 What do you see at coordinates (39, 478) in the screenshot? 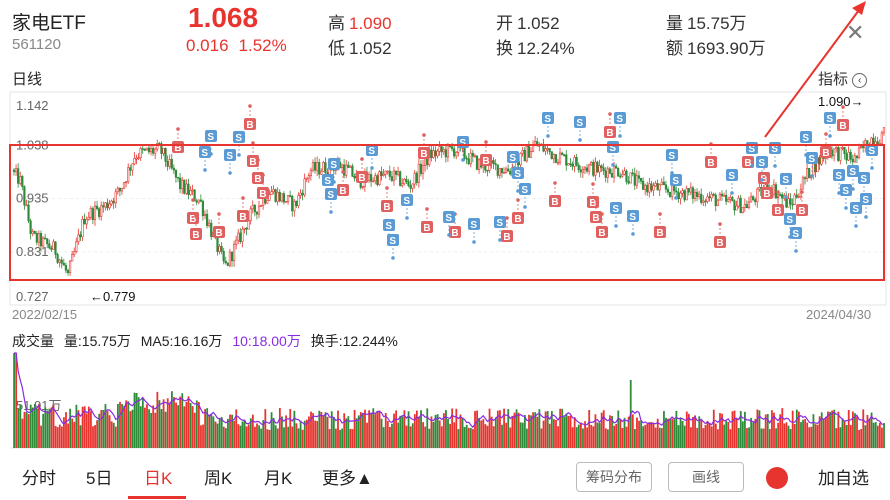
I see `tab-intraday: 分时` at bounding box center [39, 478].